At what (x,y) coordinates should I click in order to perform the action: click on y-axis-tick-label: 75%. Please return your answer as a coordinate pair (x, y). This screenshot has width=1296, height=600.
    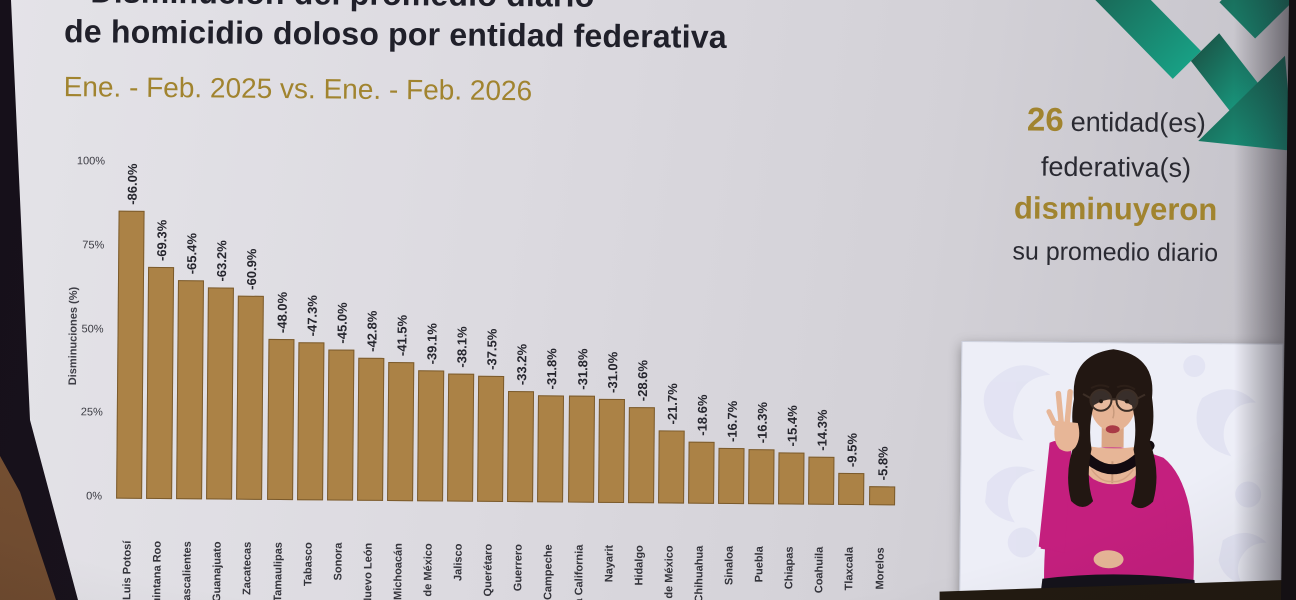
    Looking at the image, I should click on (93, 245).